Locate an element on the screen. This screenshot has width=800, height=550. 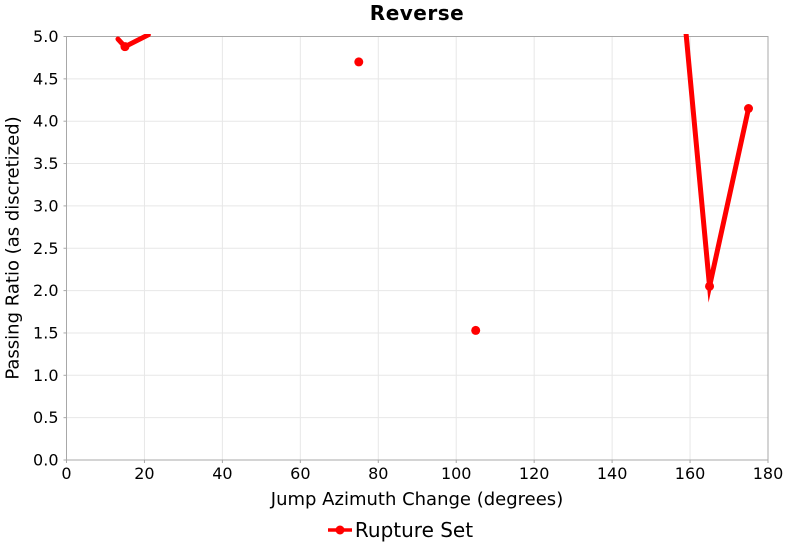
x-tick-label: 120 is located at coordinates (534, 473).